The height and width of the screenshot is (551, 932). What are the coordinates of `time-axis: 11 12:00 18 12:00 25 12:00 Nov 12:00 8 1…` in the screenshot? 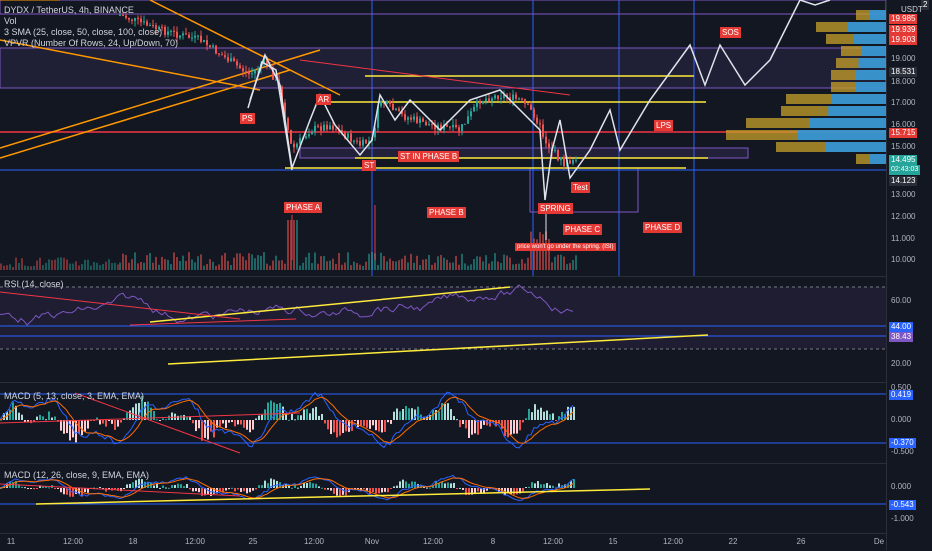 It's located at (443, 542).